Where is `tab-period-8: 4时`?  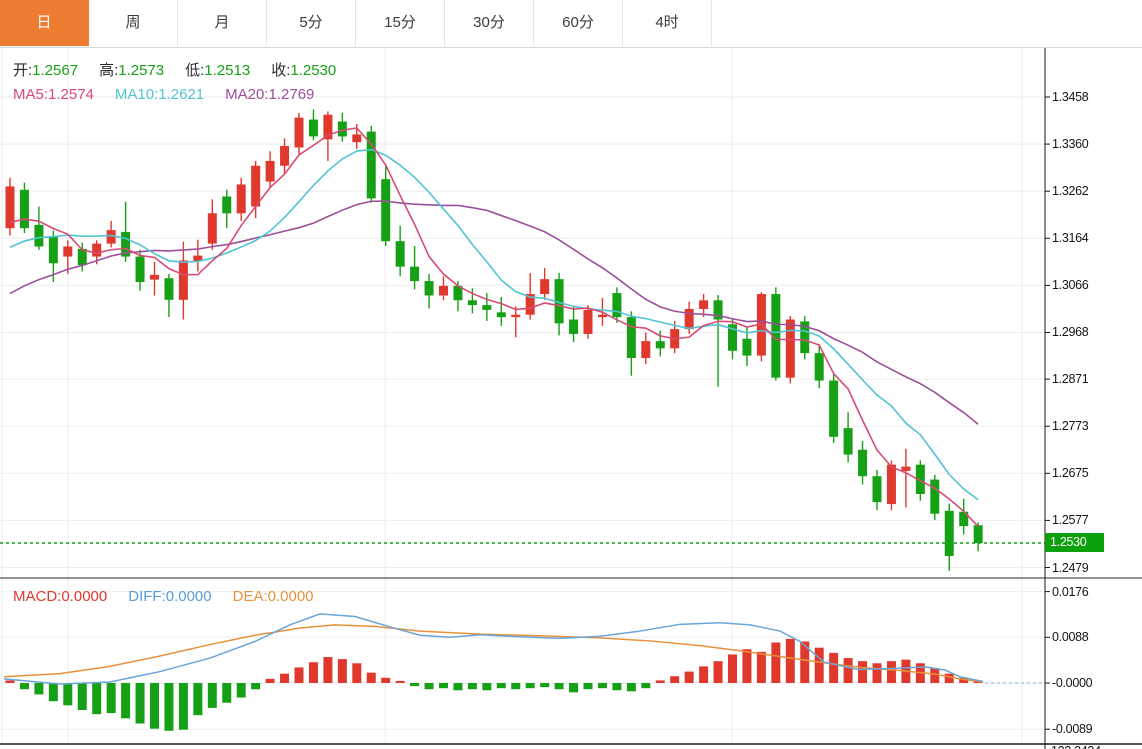 tab-period-8: 4时 is located at coordinates (667, 23).